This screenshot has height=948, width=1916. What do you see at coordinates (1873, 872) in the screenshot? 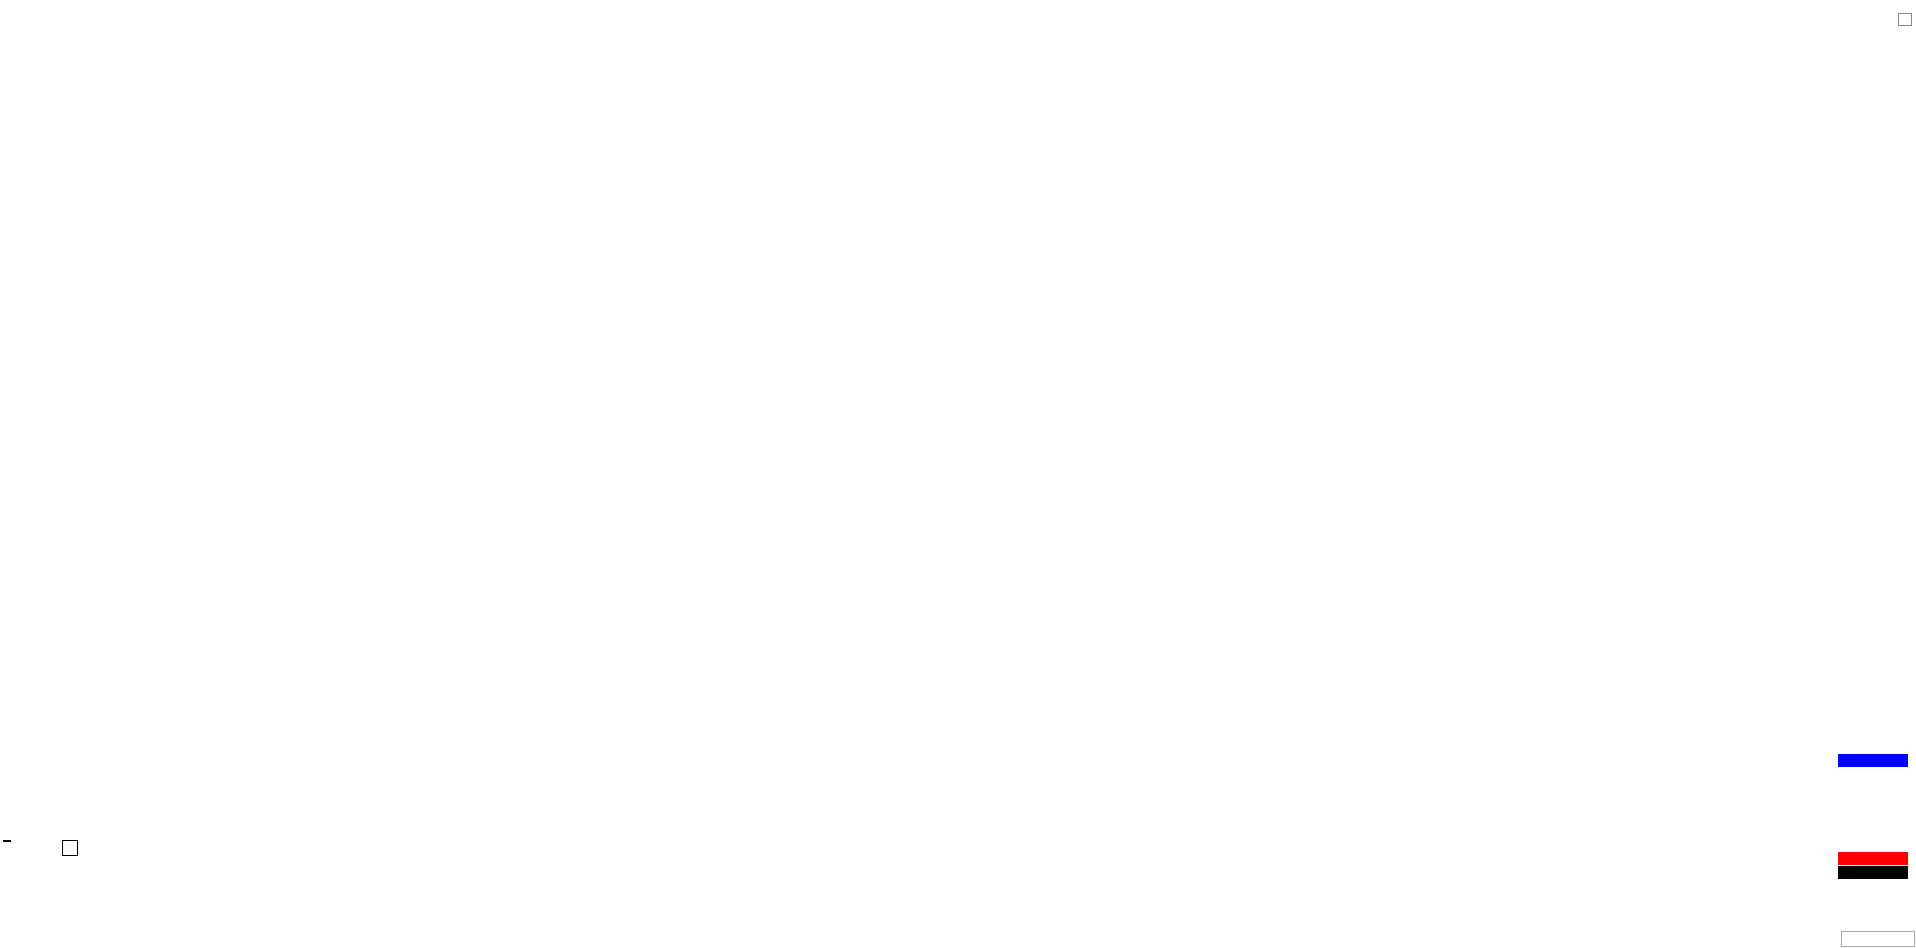
I see `stochastic-k-badge` at bounding box center [1873, 872].